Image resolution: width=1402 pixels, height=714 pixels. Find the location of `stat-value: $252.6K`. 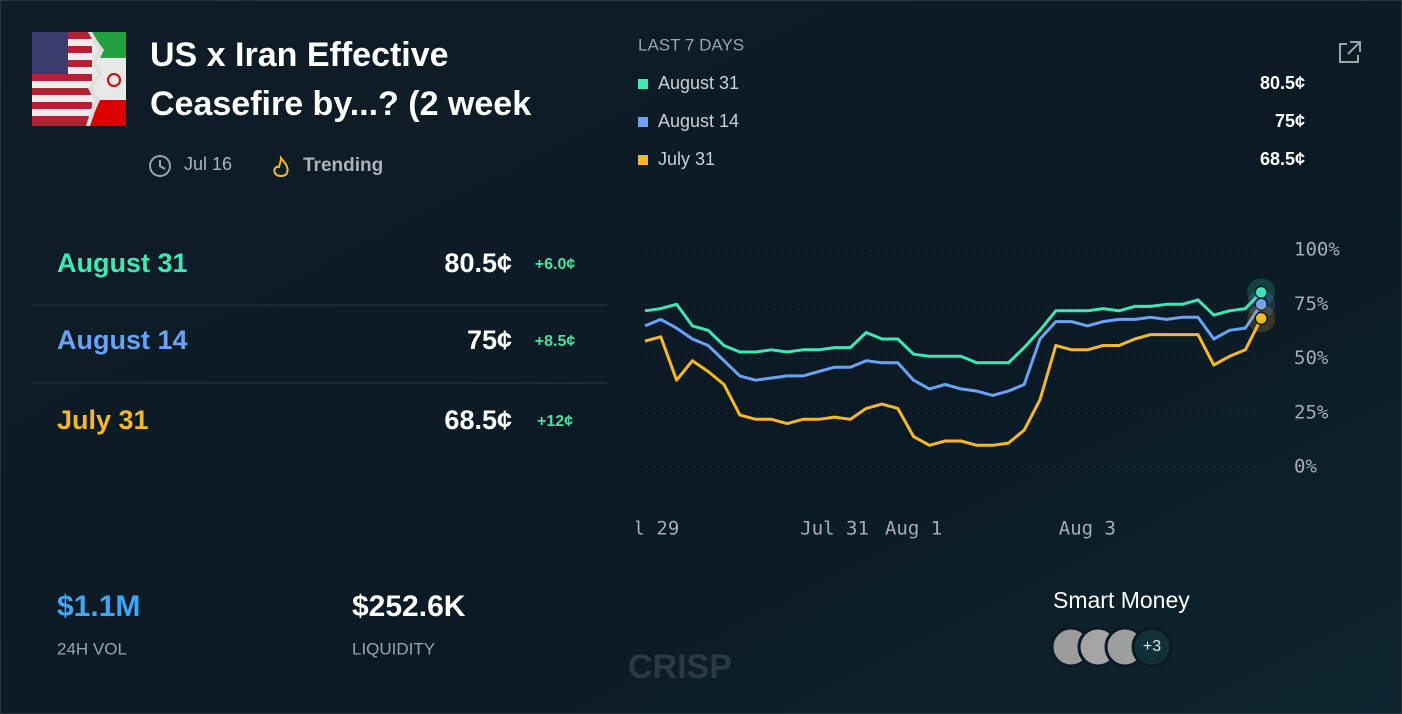

stat-value: $252.6K is located at coordinates (409, 606).